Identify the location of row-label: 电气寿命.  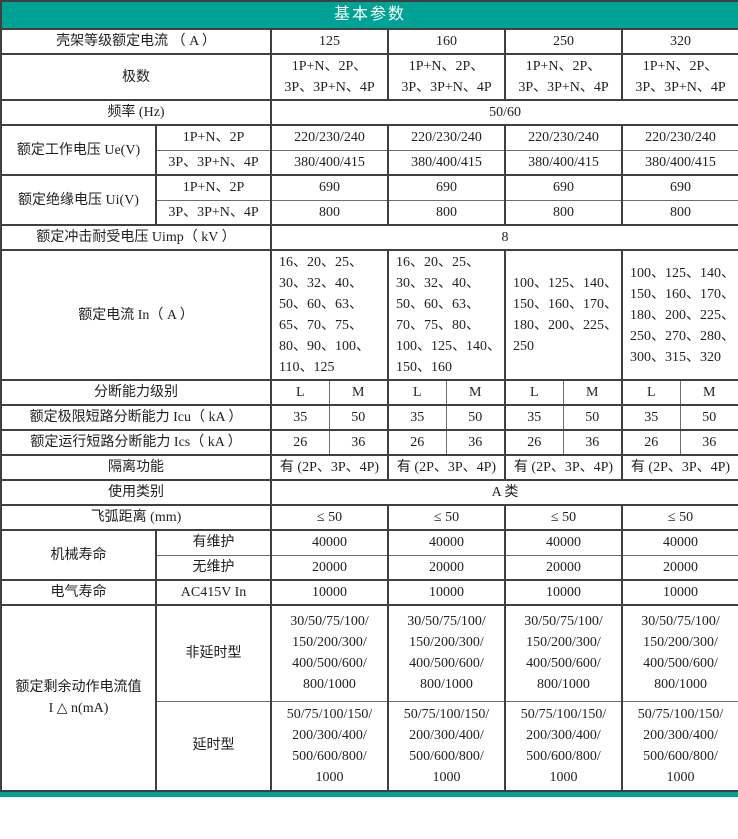
(78, 592).